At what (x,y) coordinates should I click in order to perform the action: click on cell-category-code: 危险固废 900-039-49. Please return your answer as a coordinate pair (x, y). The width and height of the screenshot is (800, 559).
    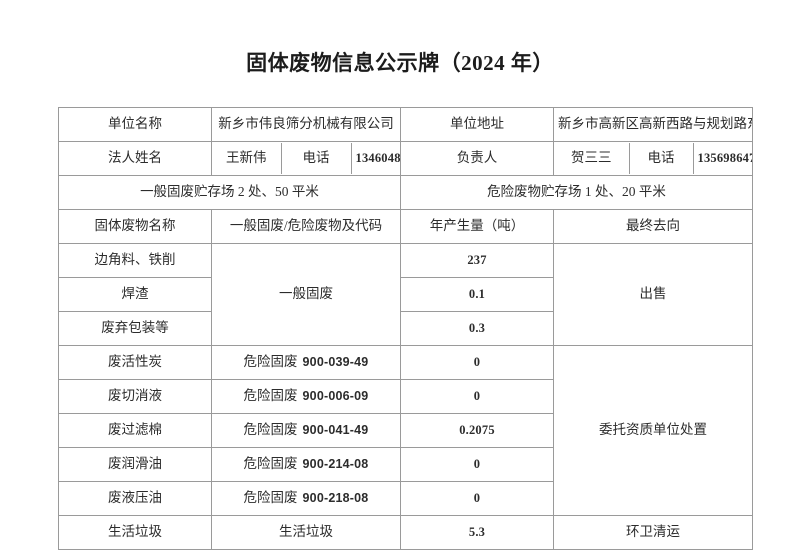
    Looking at the image, I should click on (306, 362).